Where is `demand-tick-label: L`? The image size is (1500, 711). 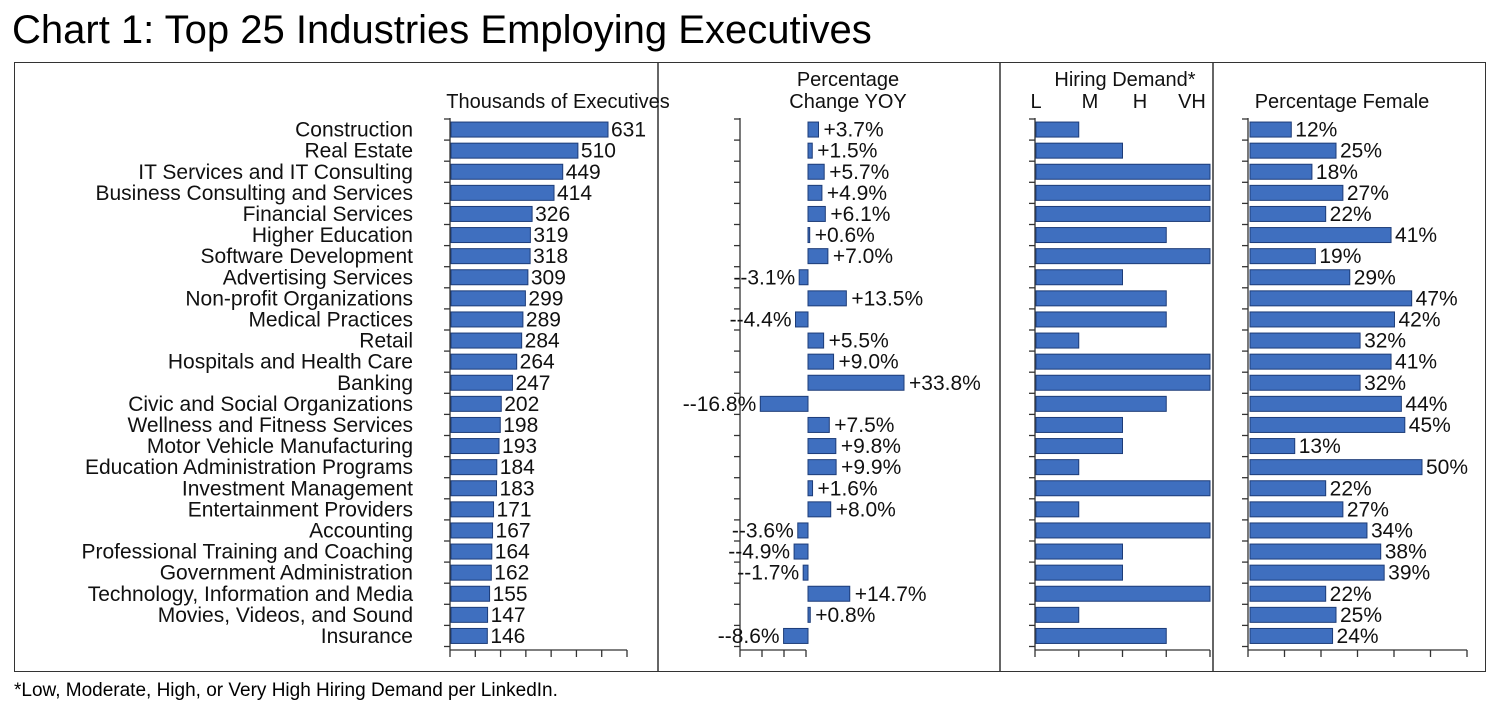 demand-tick-label: L is located at coordinates (1035, 102).